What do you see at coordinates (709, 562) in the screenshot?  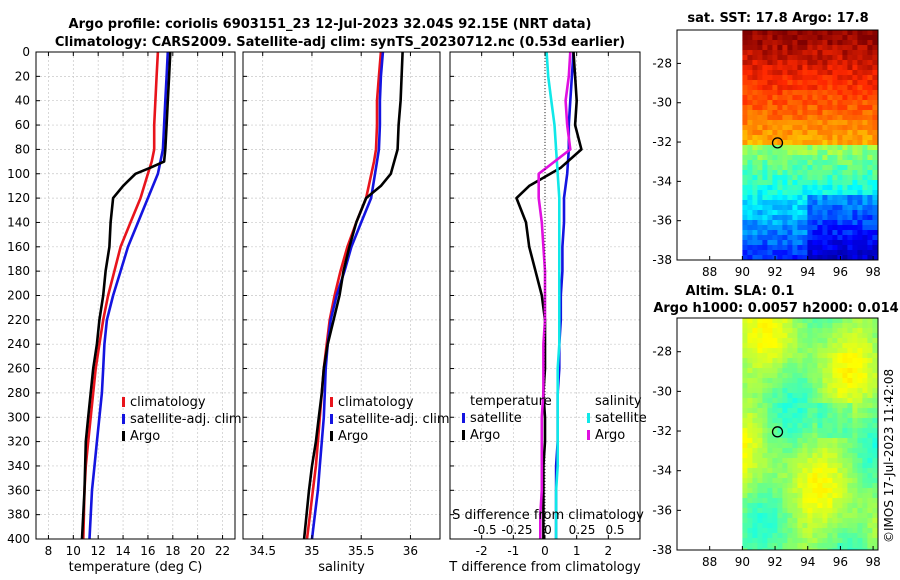 I see `x-tick-label: 88` at bounding box center [709, 562].